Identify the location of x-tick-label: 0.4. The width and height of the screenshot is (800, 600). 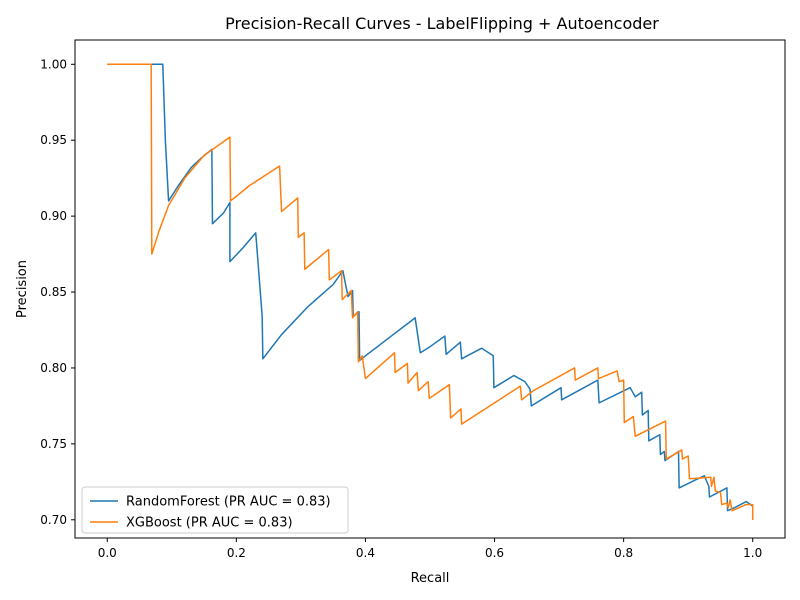
(365, 553).